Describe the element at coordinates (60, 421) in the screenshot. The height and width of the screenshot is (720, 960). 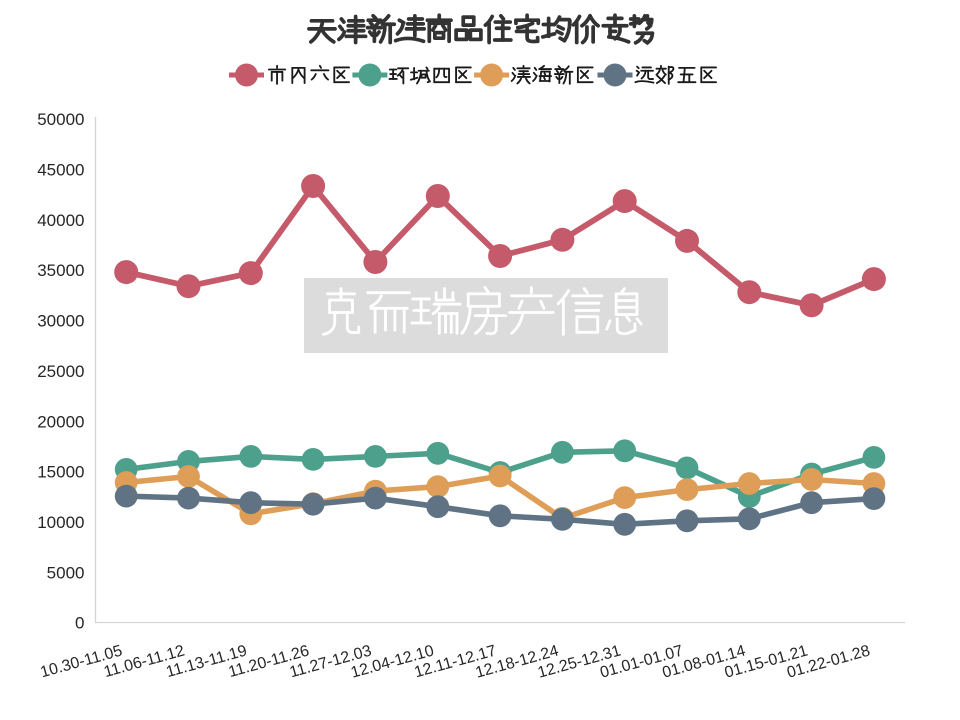
I see `svg-text: 20000` at that location.